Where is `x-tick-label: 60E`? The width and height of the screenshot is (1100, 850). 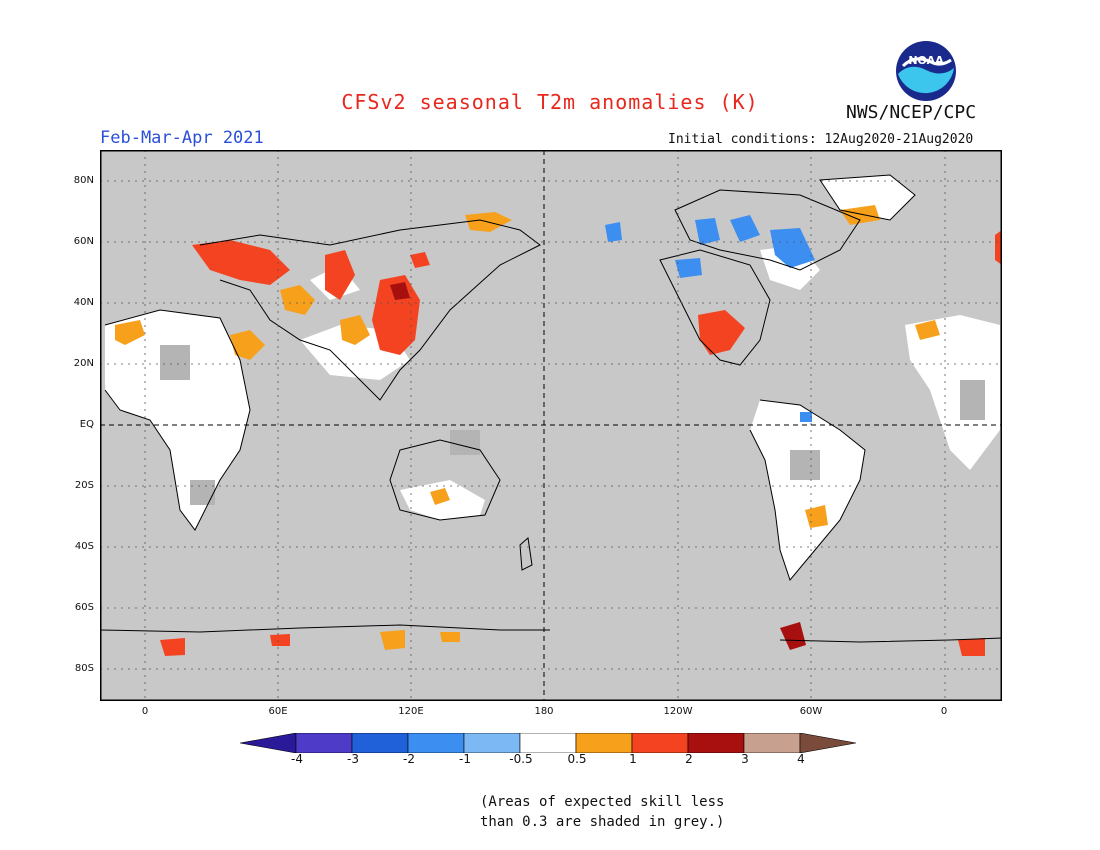
x-tick-label: 60E is located at coordinates (278, 711).